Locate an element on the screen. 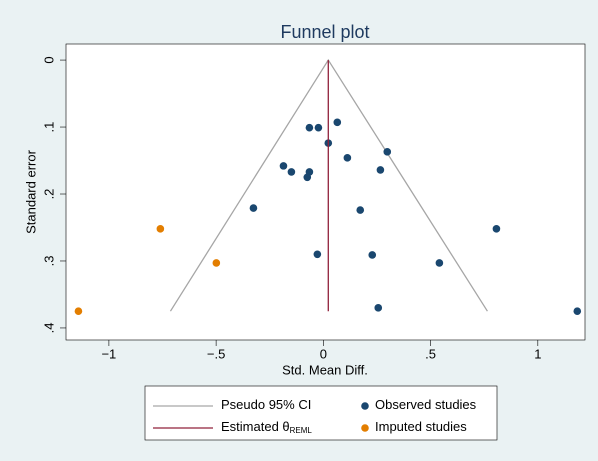 This screenshot has height=461, width=598. chart-title: Funnel plot is located at coordinates (324, 32).